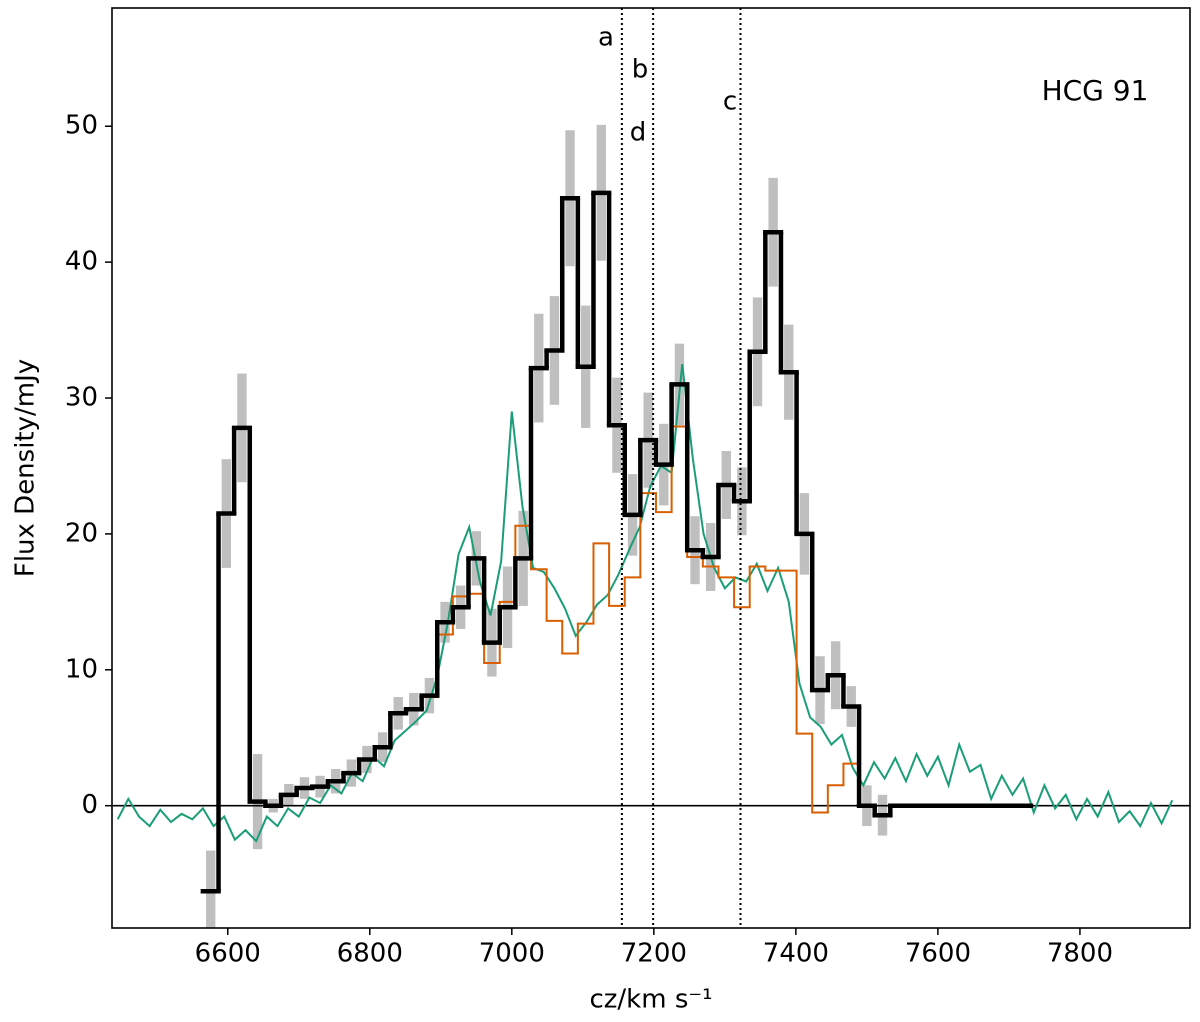  Describe the element at coordinates (228, 954) in the screenshot. I see `x-tick-label: 6600` at that location.